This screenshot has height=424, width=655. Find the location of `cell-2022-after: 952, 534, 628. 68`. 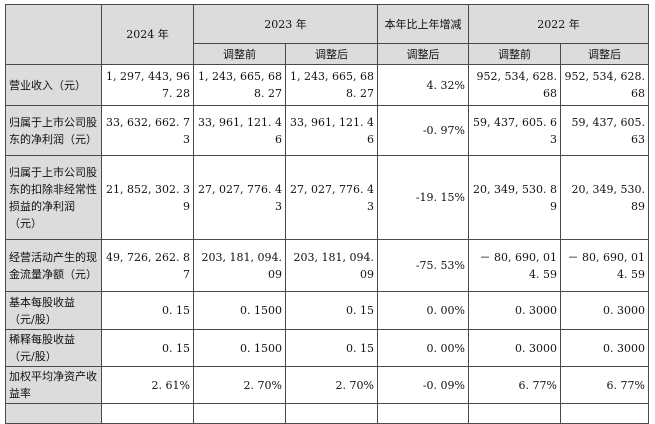

cell-2022-after: 952, 534, 628. 68 is located at coordinates (604, 85).